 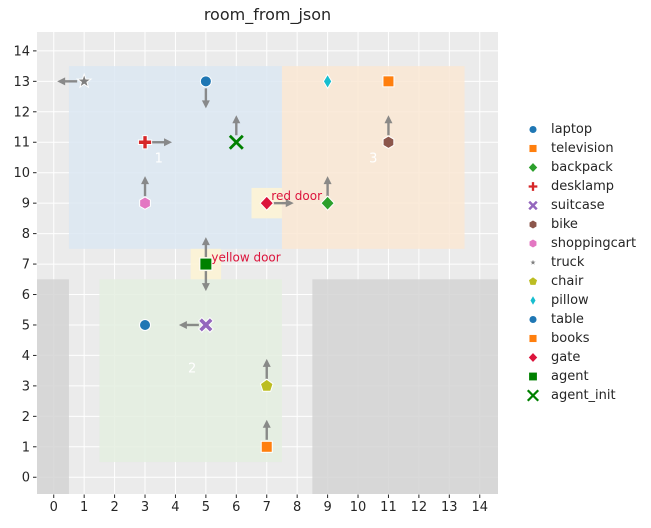 I want to click on legend-label-bike: bike, so click(x=564, y=224).